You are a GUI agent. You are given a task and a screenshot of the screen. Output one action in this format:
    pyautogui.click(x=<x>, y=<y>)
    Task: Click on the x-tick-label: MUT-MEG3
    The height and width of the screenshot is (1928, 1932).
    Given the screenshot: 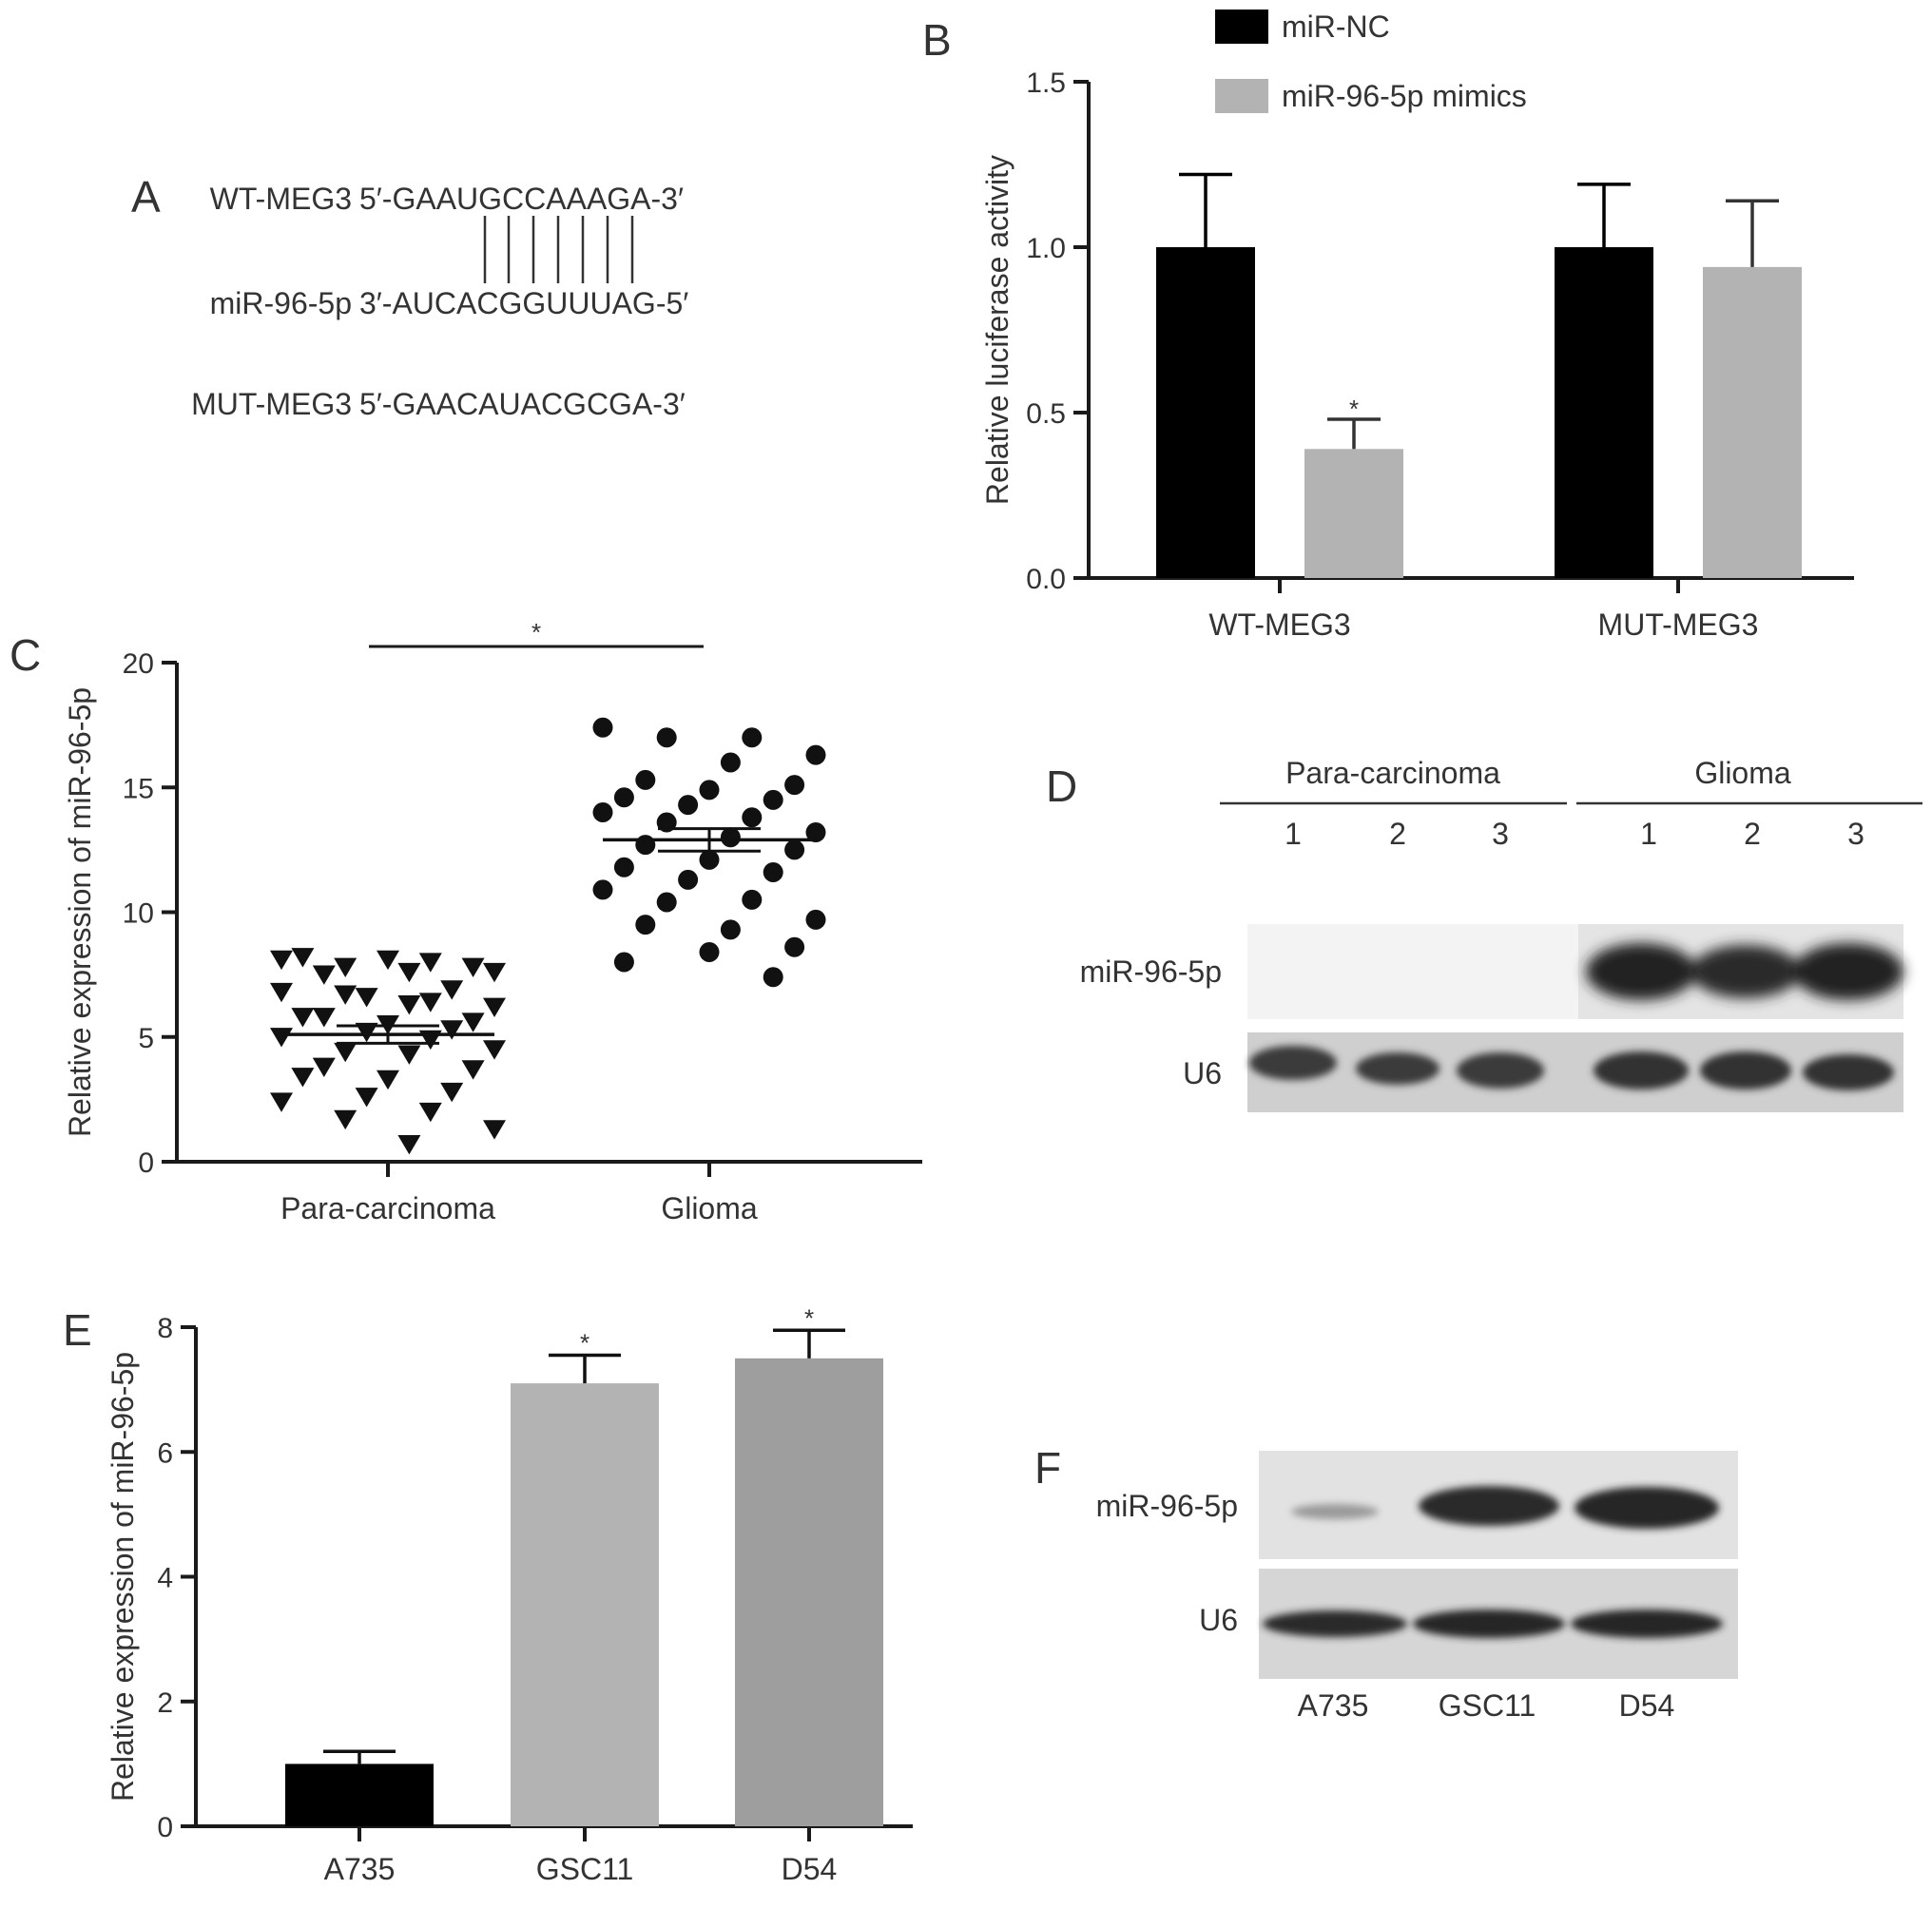 What is the action you would take?
    pyautogui.click(x=1678, y=624)
    